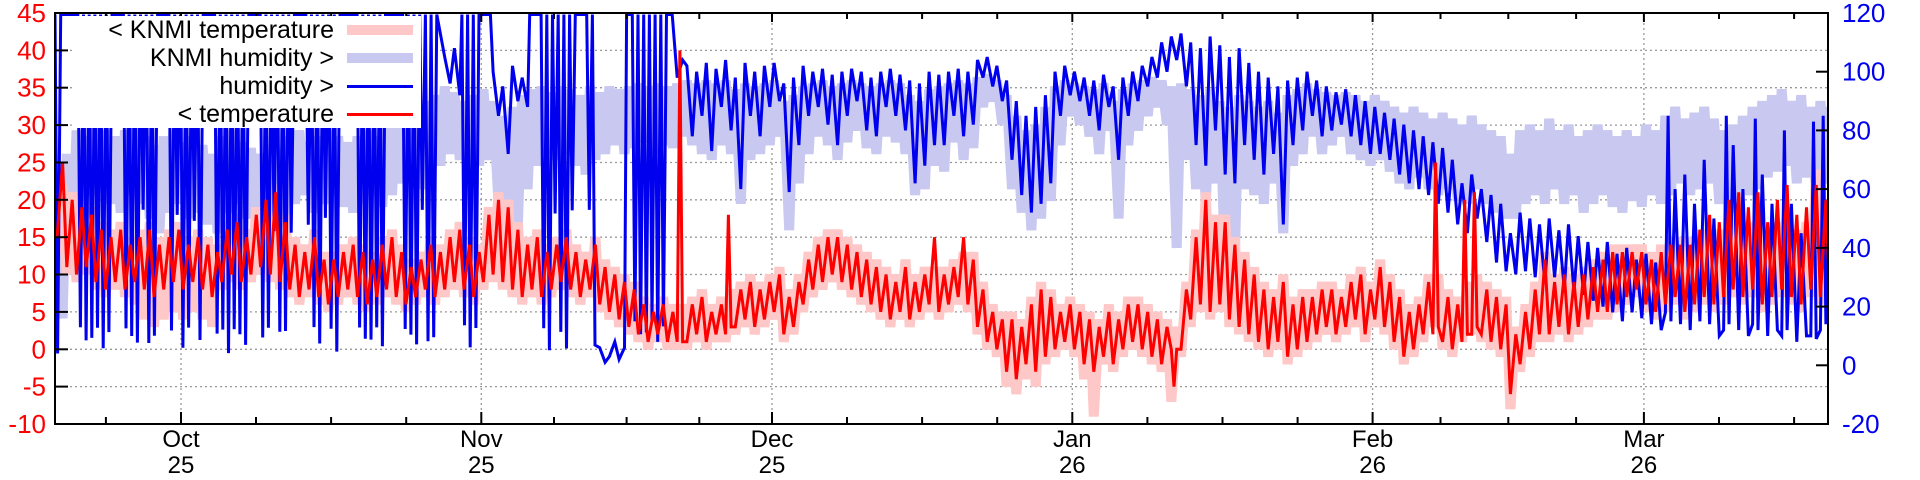 The height and width of the screenshot is (480, 1920). Describe the element at coordinates (181, 439) in the screenshot. I see `x-month-label: Oct` at that location.